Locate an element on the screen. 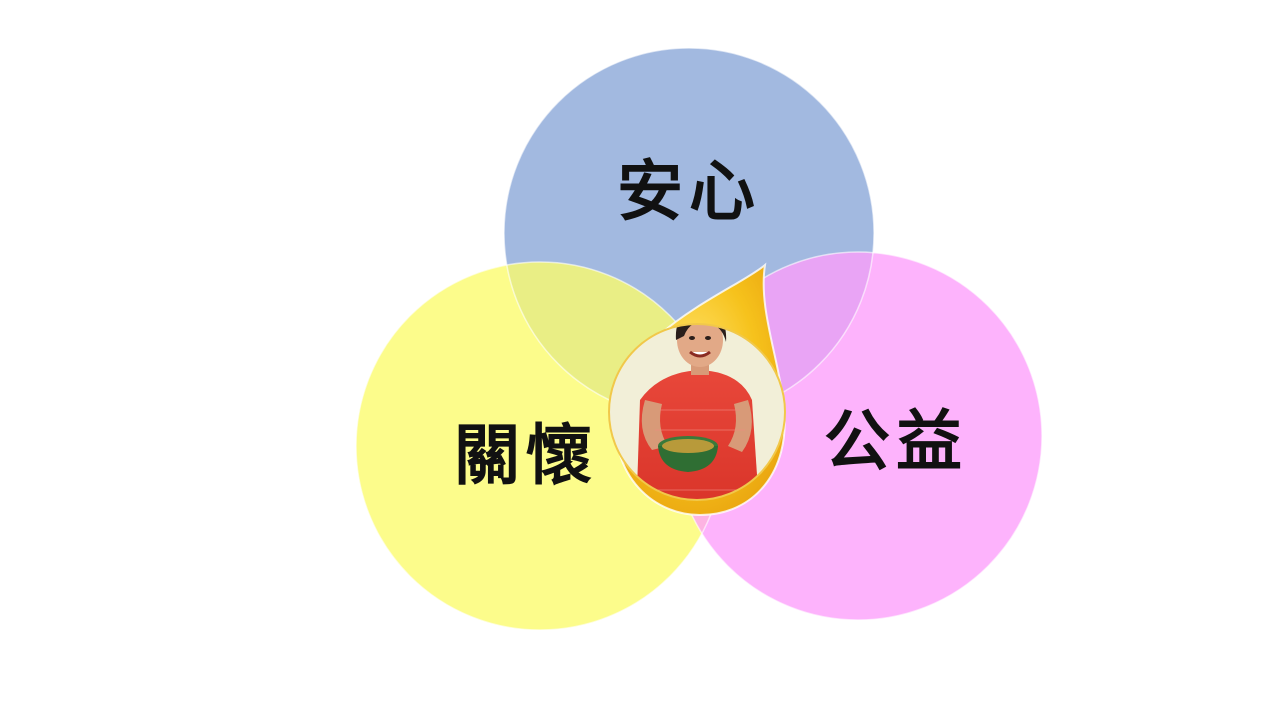  label-right: 公益 is located at coordinates (896, 441).